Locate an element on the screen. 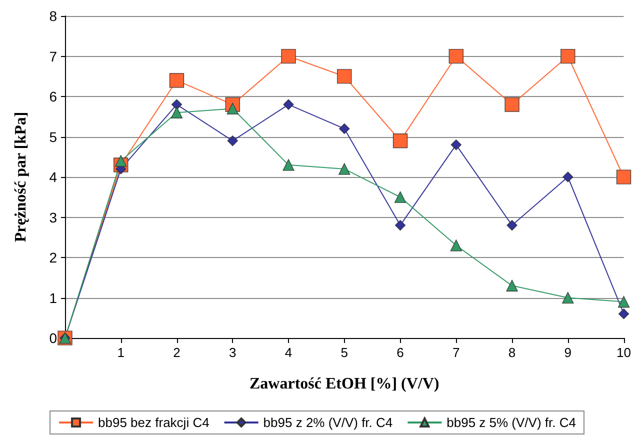  x-tick-label: 9 is located at coordinates (568, 352).